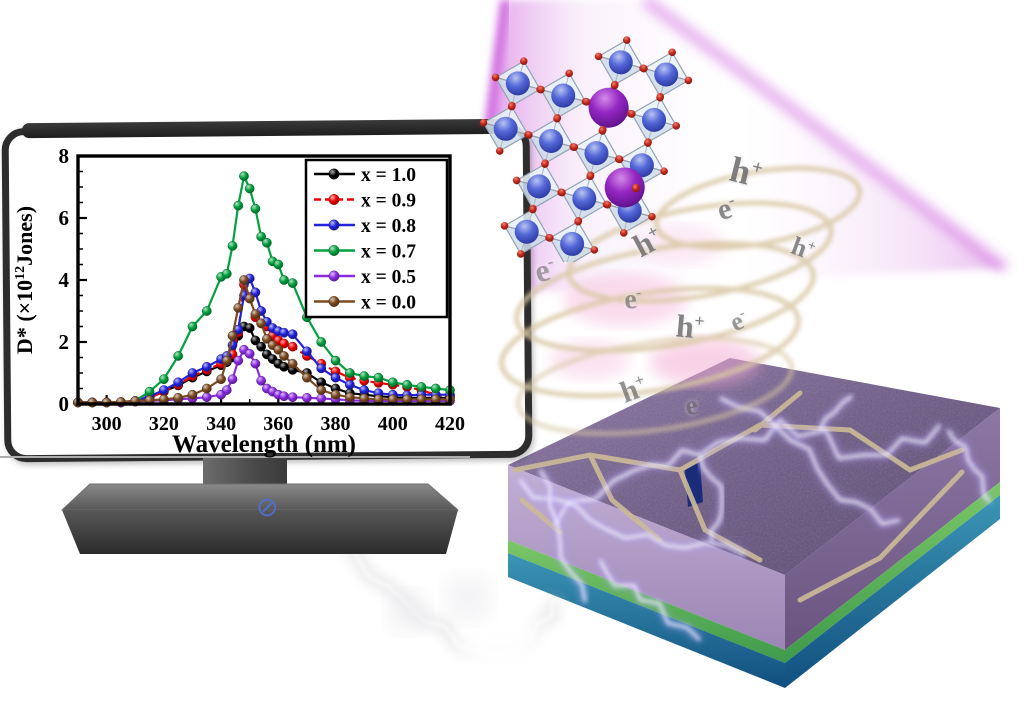  Describe the element at coordinates (452, 594) in the screenshot. I see `smoke-trail` at that location.